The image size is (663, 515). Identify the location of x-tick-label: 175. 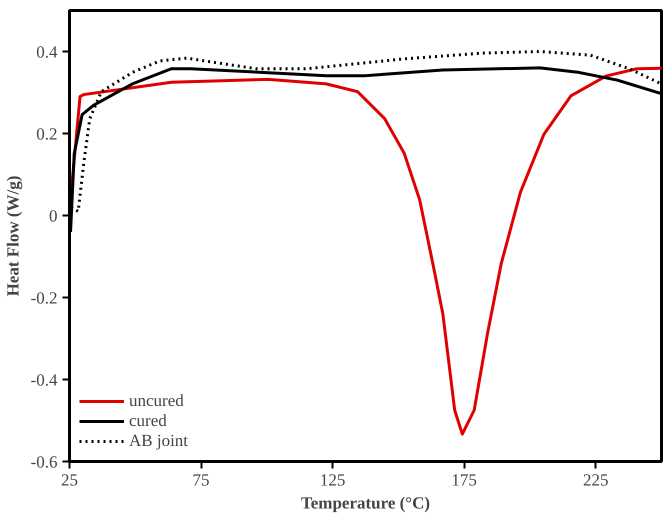
(464, 480).